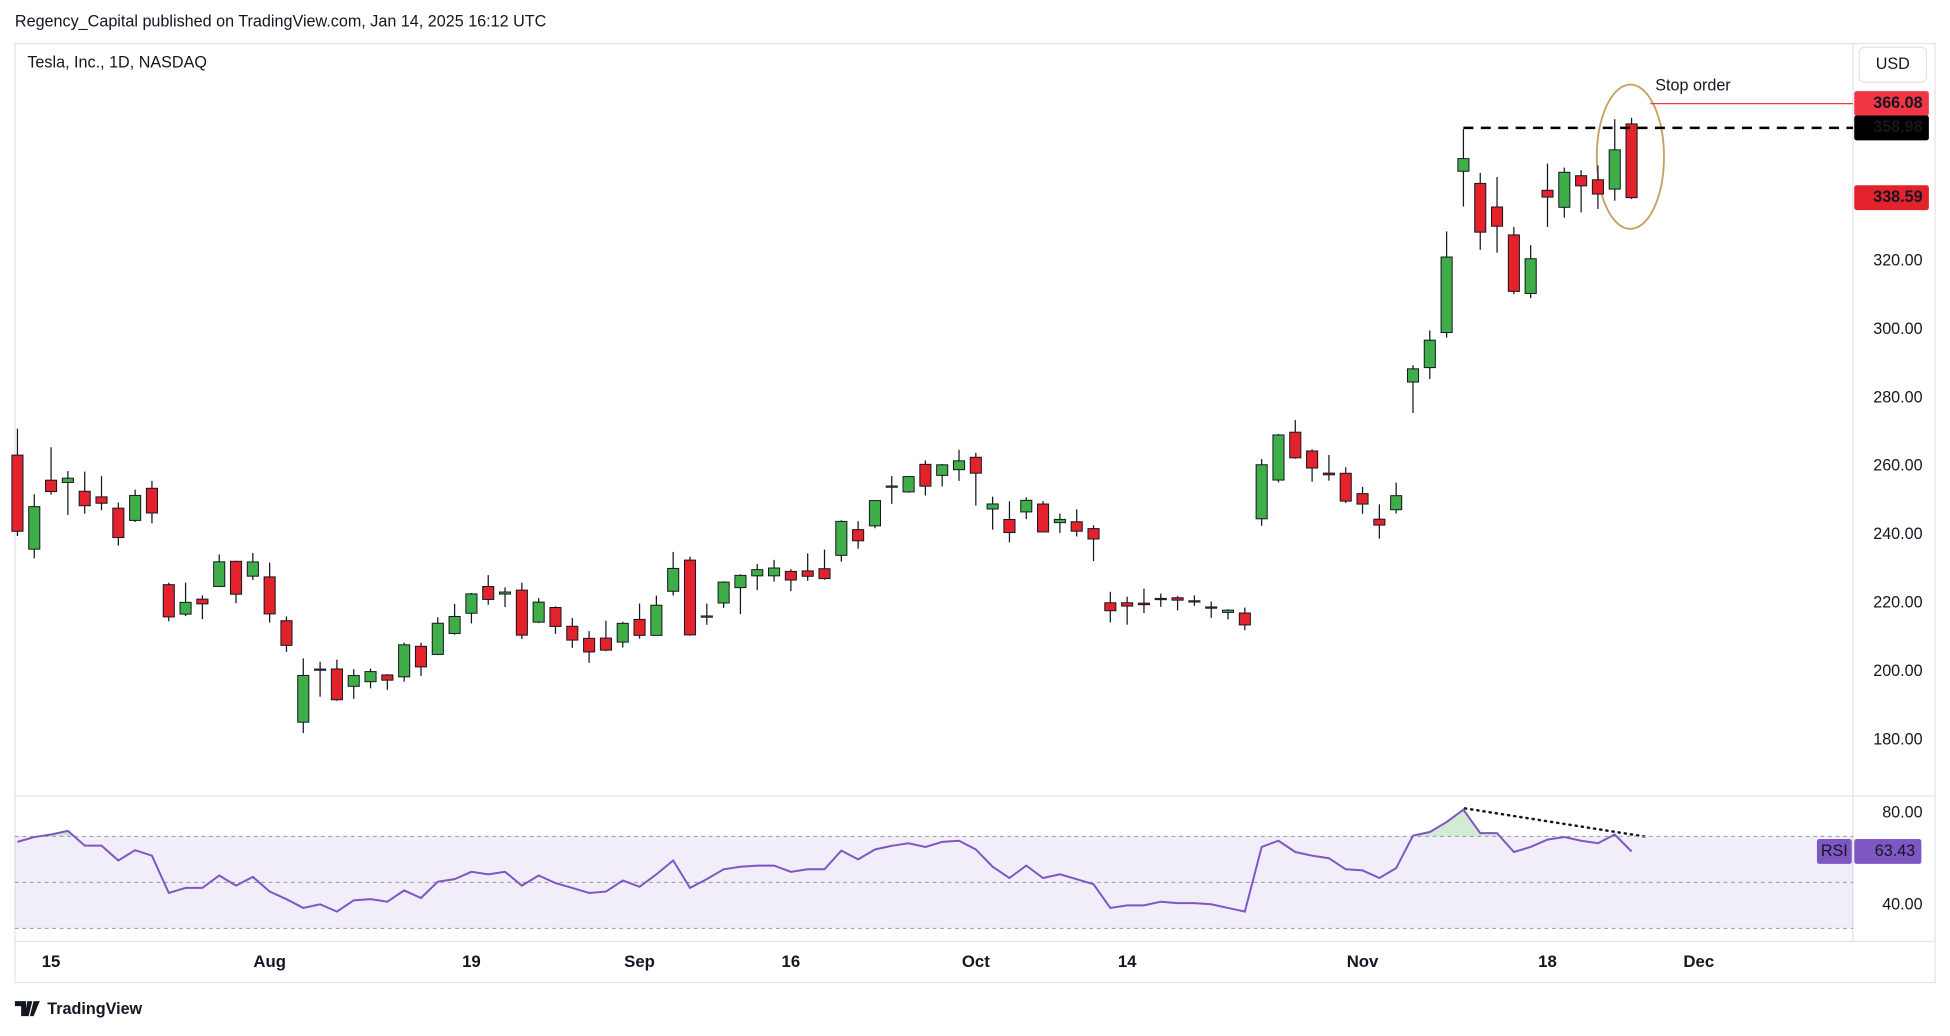  I want to click on rsi-name-box, so click(1834, 851).